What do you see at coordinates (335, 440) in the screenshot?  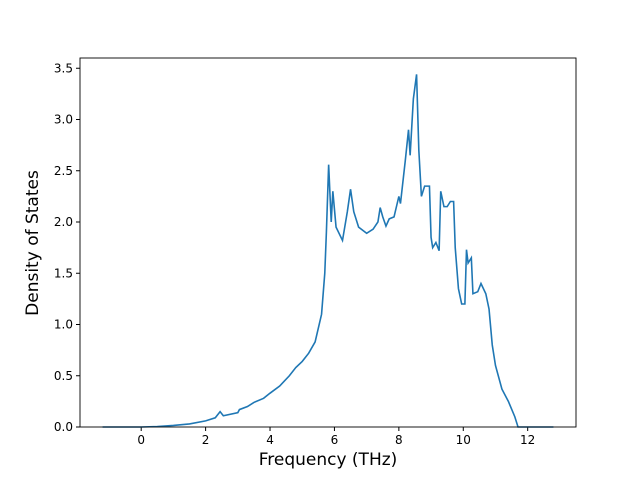 I see `x-tick-label: 6` at bounding box center [335, 440].